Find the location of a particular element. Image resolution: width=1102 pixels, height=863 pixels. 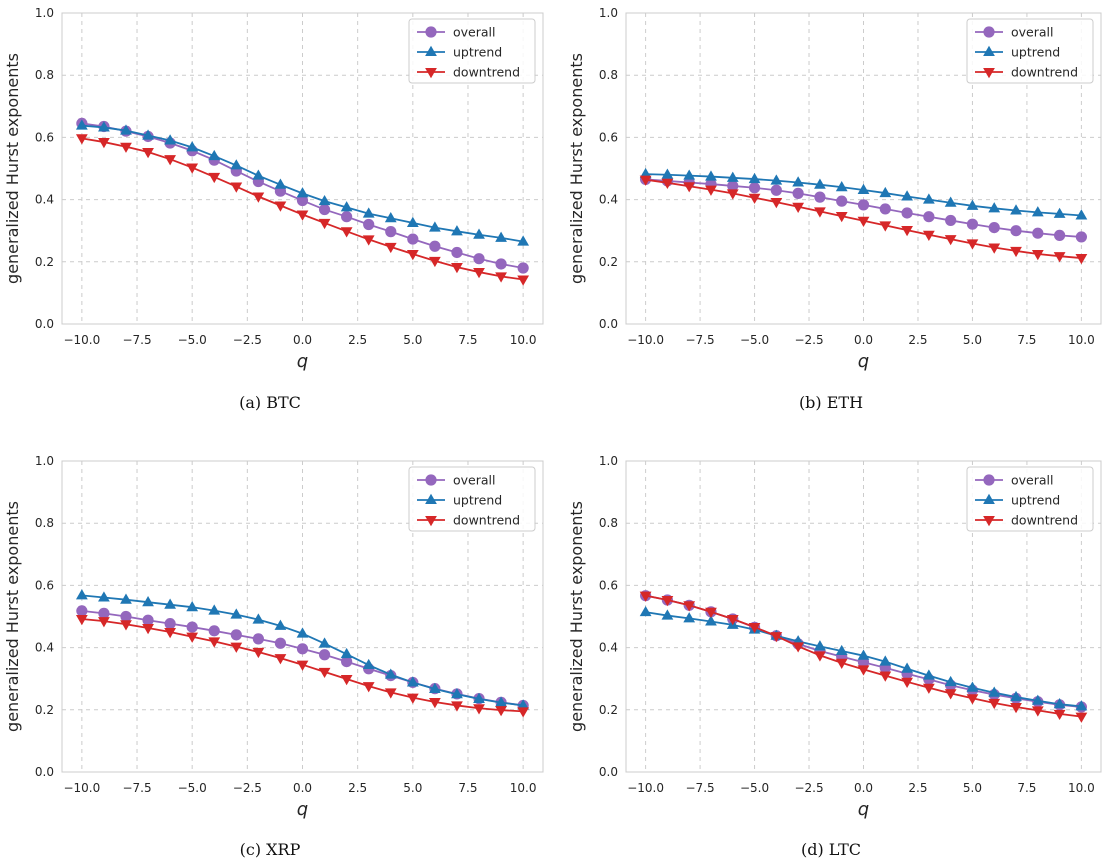

y-tick-label: 0.2 is located at coordinates (608, 710).